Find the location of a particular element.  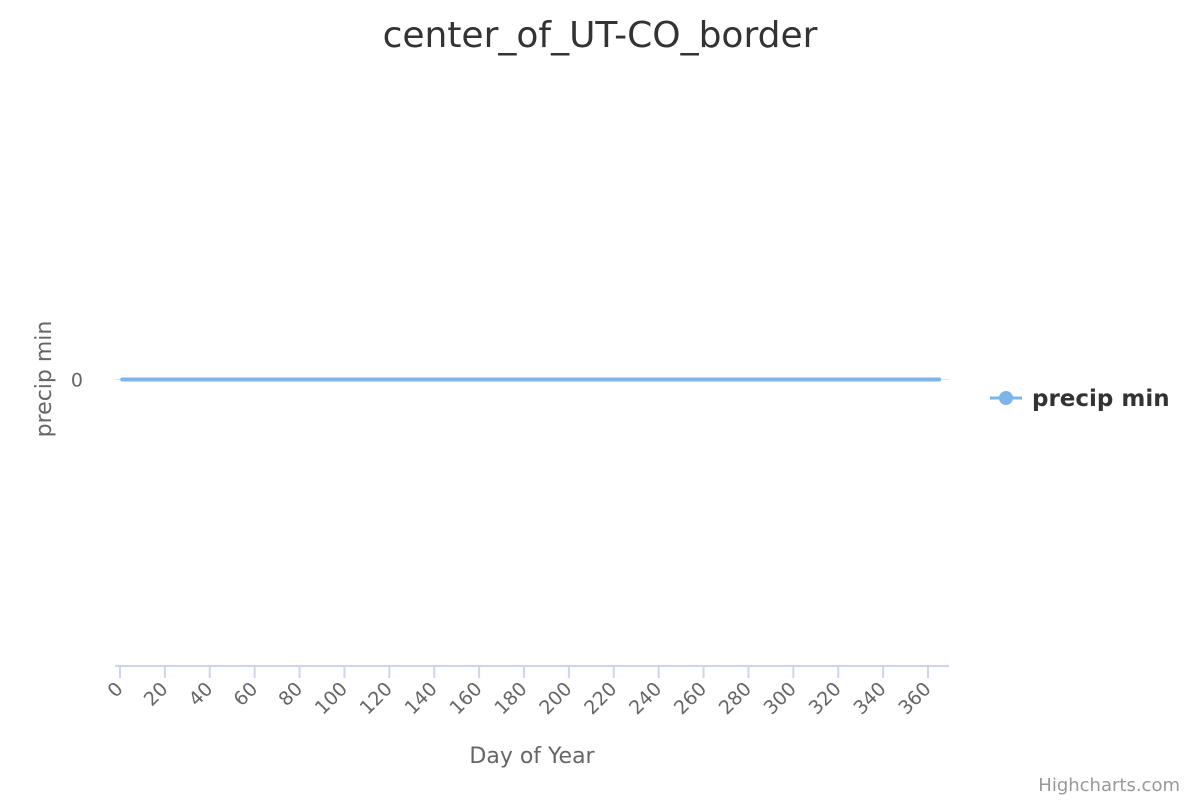

credits-link: Highcharts.com is located at coordinates (1109, 785).